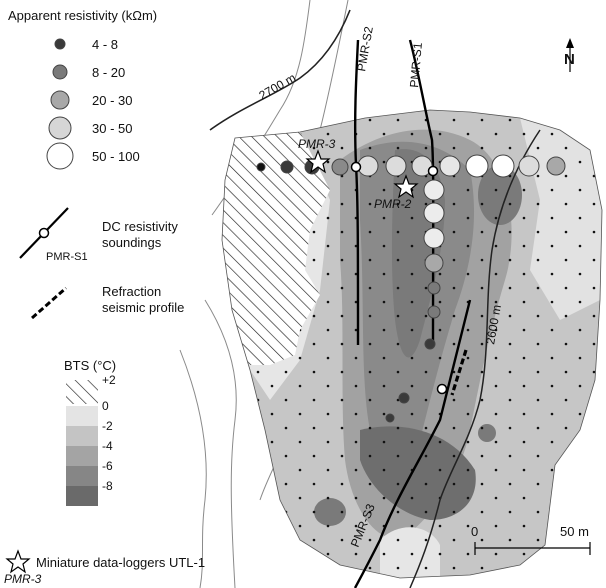  Describe the element at coordinates (90, 432) in the screenshot. I see `bts-legend: BTS (°C) +2 0 -2 -4 -6 -8` at that location.